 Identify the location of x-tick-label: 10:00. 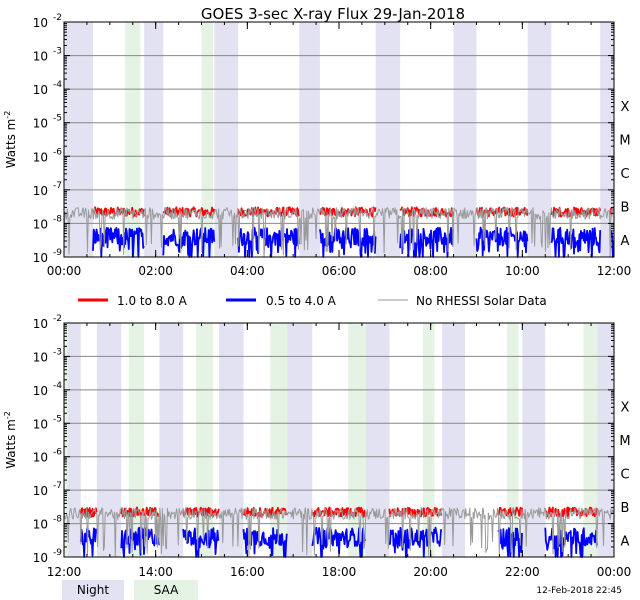
(522, 271).